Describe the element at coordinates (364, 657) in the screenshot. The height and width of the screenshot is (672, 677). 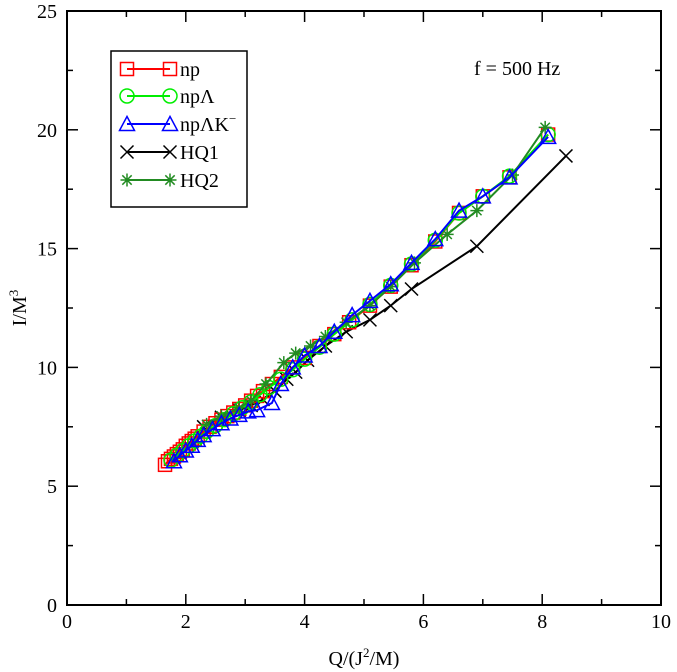
I see `x-axis-title: Q/(J2/M)` at that location.